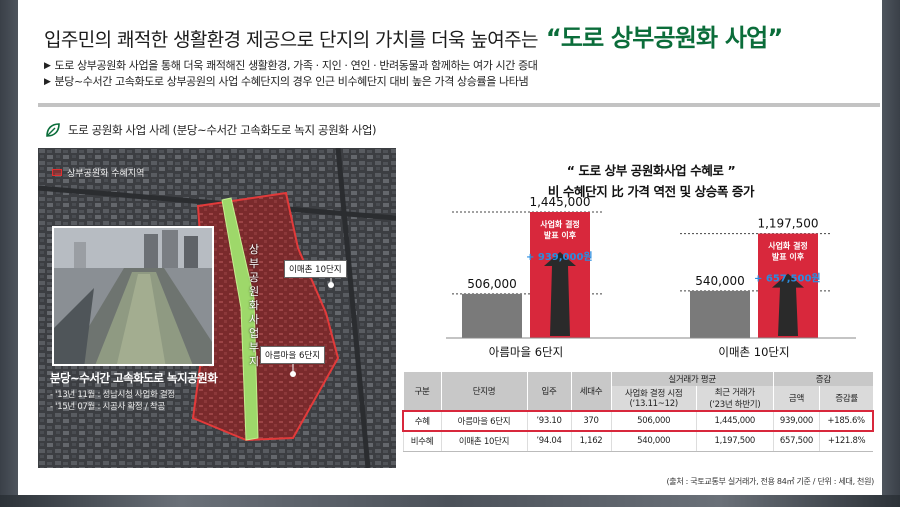 This screenshot has width=900, height=507. Describe the element at coordinates (421, 441) in the screenshot. I see `cell-type: 비수혜` at that location.